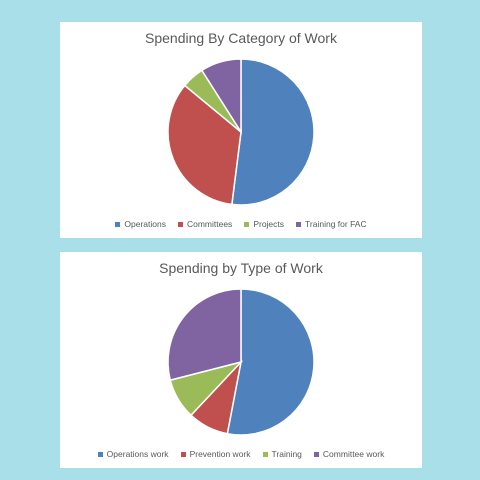  I want to click on pie-slice-operations-work, so click(270, 362).